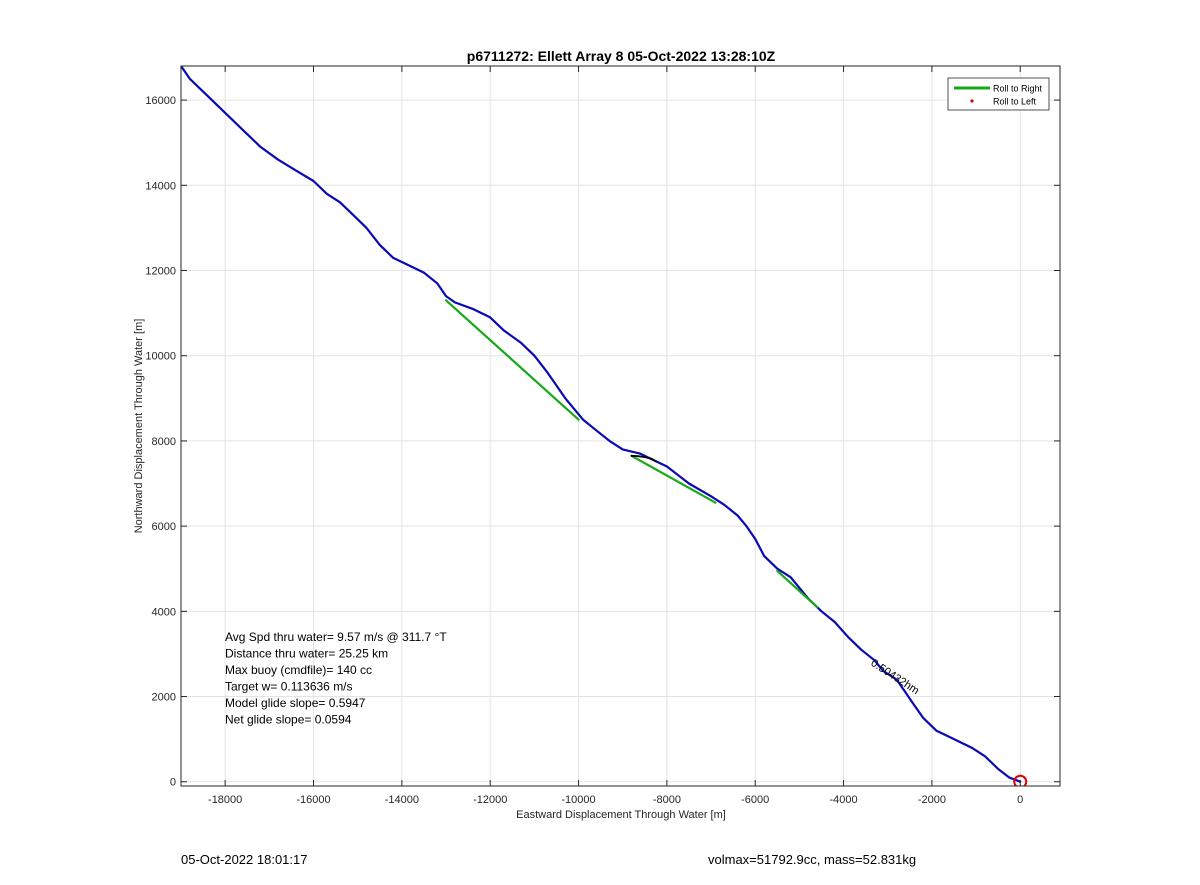 This screenshot has height=885, width=1200. I want to click on x-tick-label: -18000, so click(225, 800).